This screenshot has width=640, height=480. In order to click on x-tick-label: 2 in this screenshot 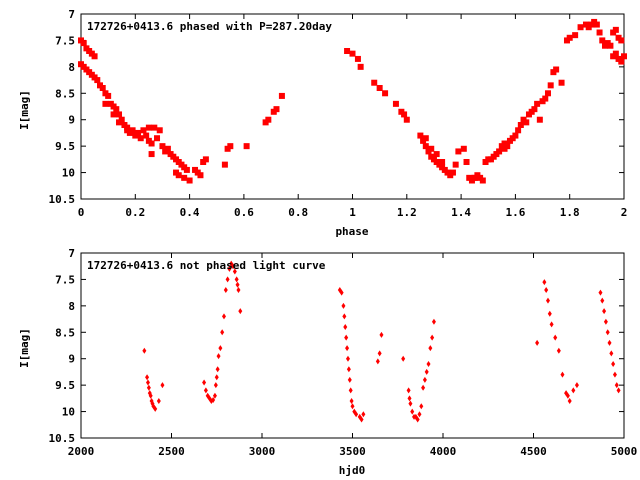, I will do `click(624, 212)`.